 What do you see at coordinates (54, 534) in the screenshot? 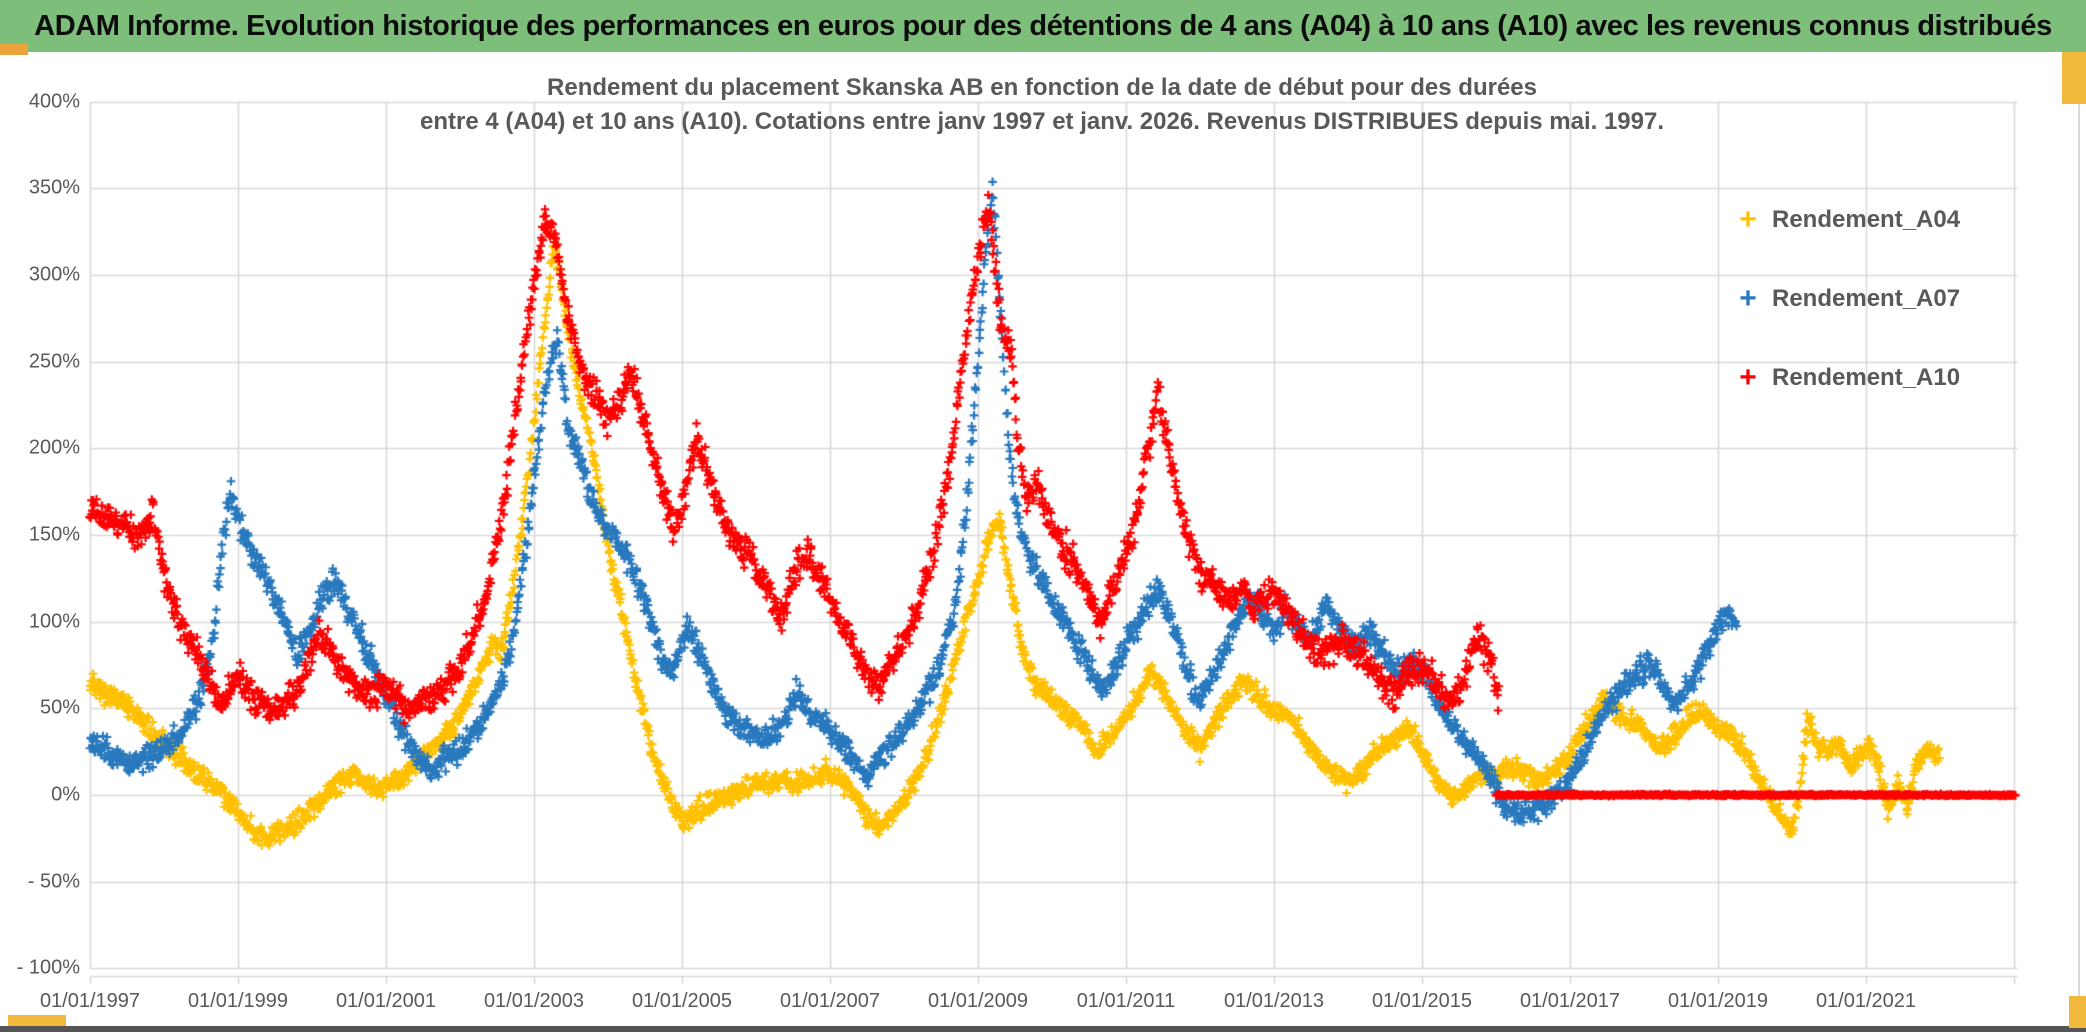
I see `y-tick-label: 150%` at bounding box center [54, 534].